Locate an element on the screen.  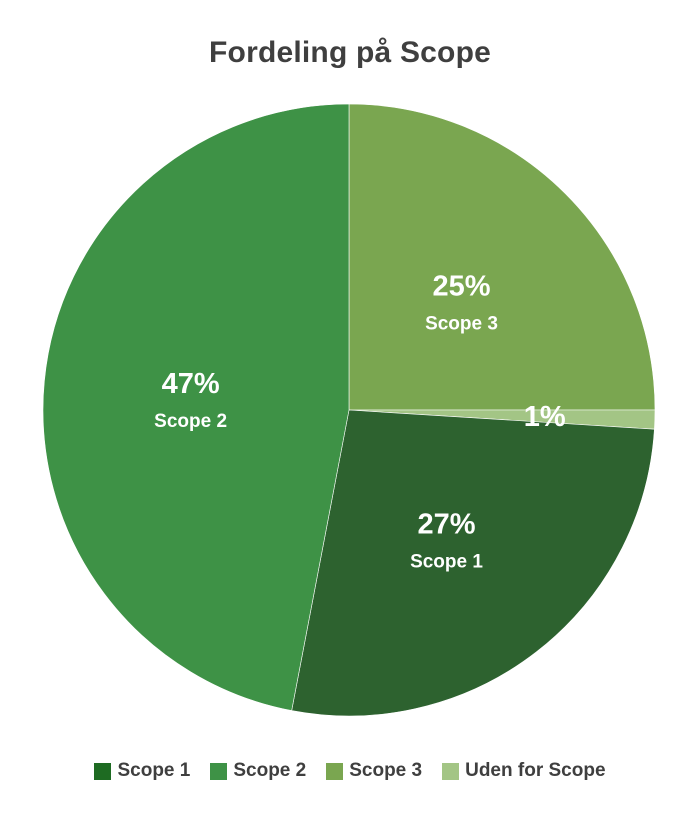
legend-item-uden-for-scope: Uden for Scope is located at coordinates (524, 771).